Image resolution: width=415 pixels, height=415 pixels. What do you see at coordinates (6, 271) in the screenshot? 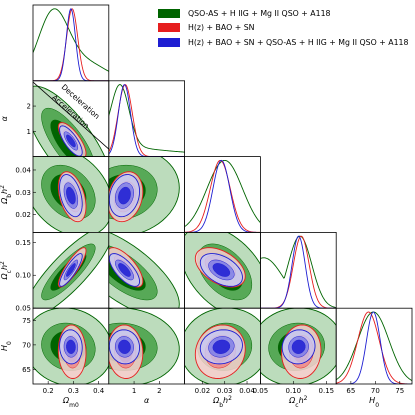
I see `yaxis-label-och2: Ωch2` at bounding box center [6, 271].